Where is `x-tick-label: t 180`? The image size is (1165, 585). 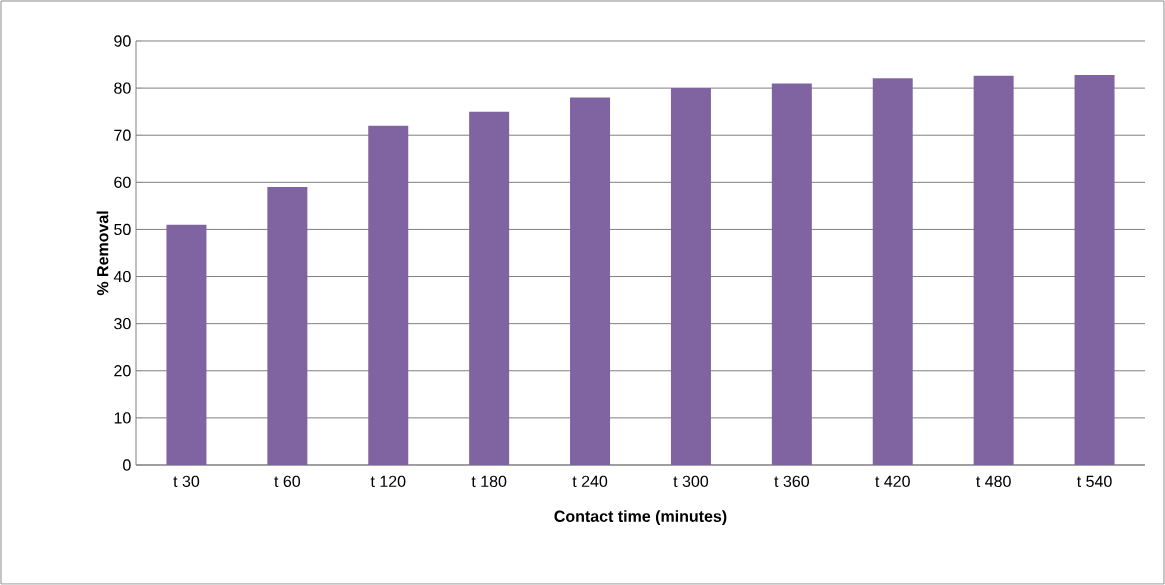 x-tick-label: t 180 is located at coordinates (489, 481).